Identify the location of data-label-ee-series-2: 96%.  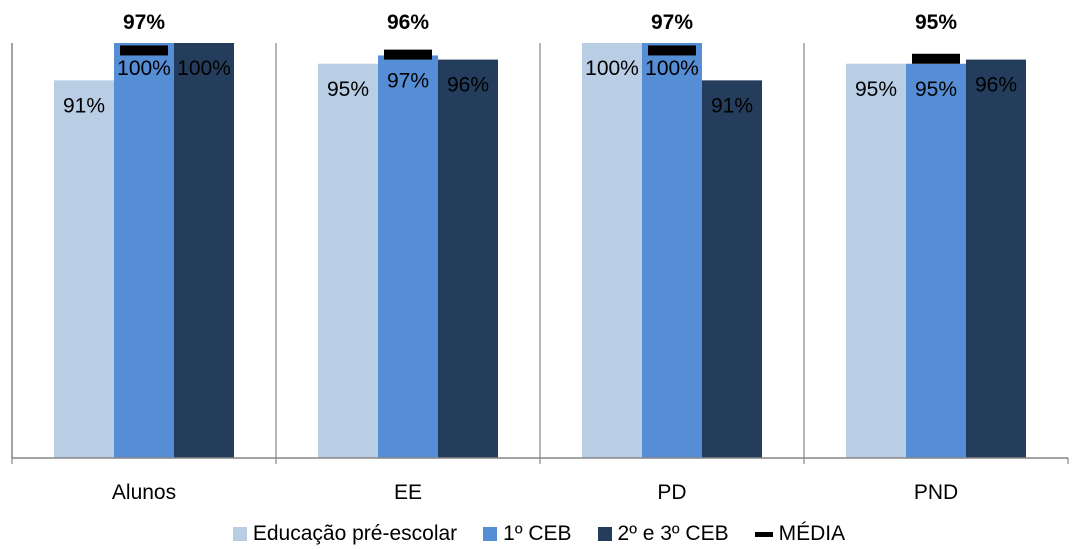
(468, 85).